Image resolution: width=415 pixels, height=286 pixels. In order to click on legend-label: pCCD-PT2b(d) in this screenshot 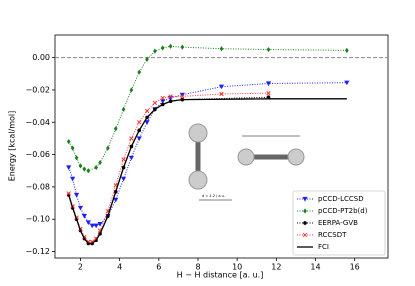, I will do `click(343, 211)`.